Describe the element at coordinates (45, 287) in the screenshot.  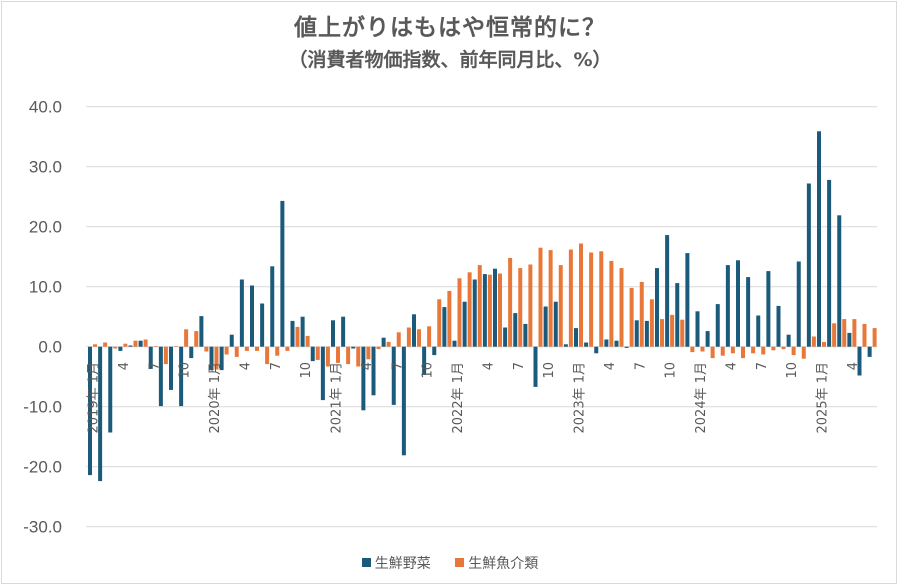
I see `y-tick-label: 10.0` at that location.